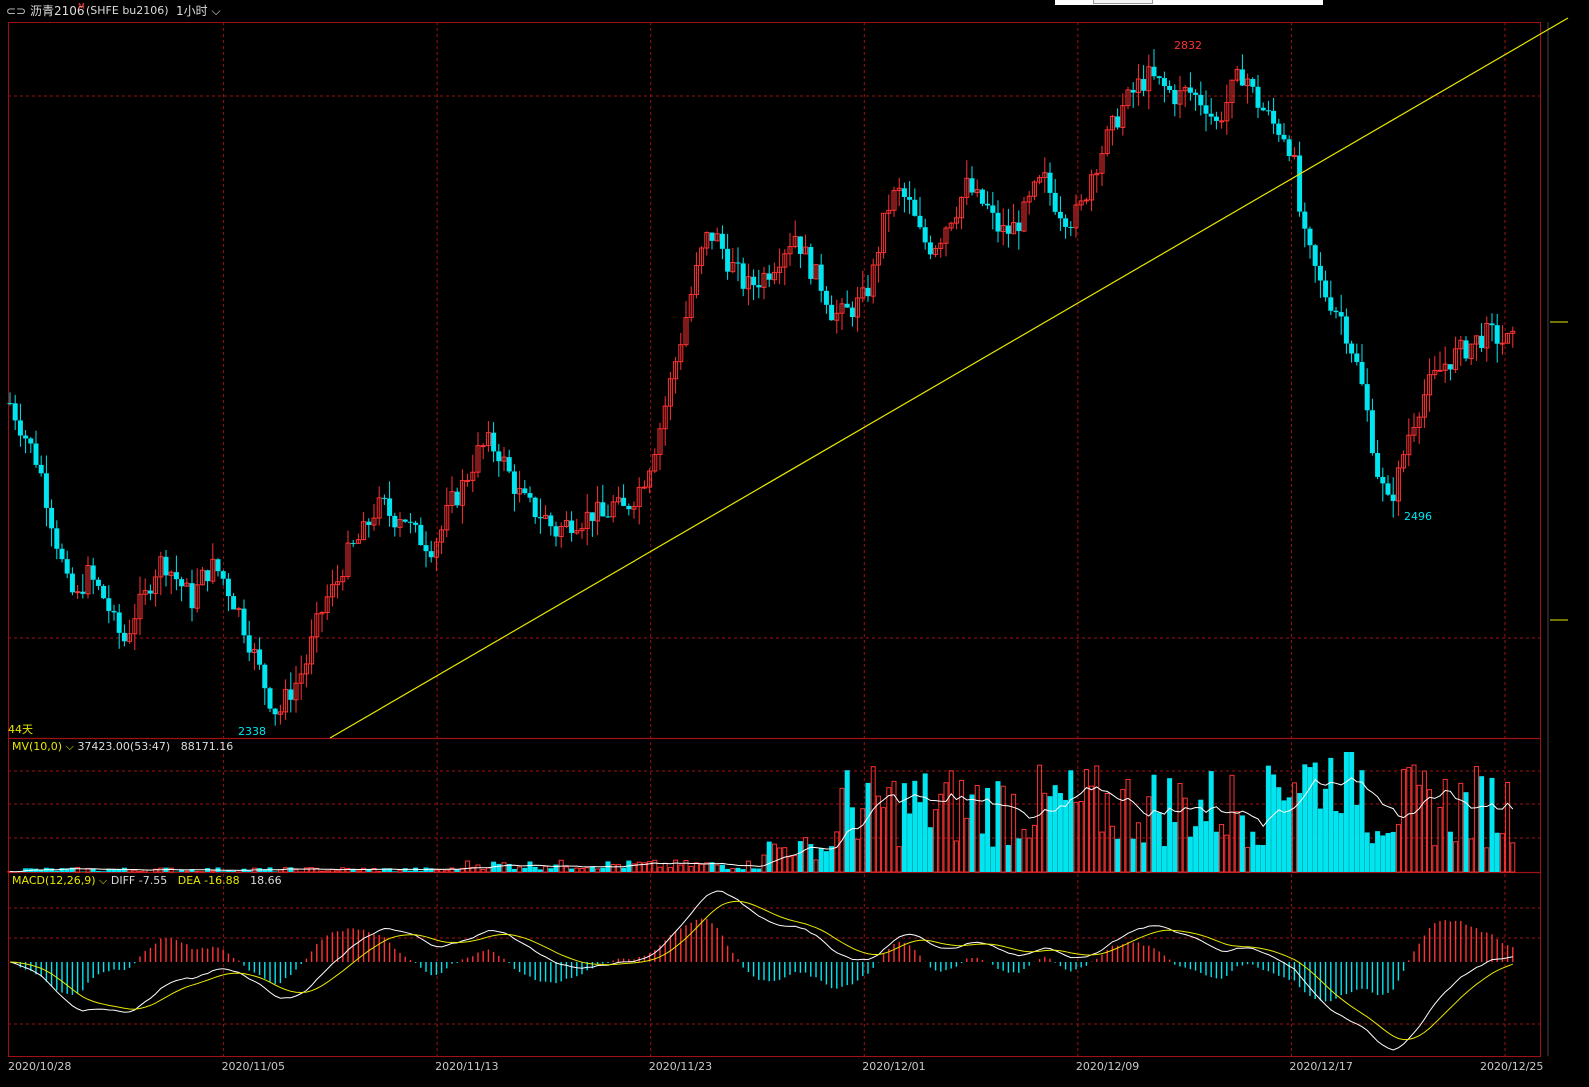  What do you see at coordinates (16, 11) in the screenshot?
I see `window-toggle-icon: ⊂⊃` at bounding box center [16, 11].